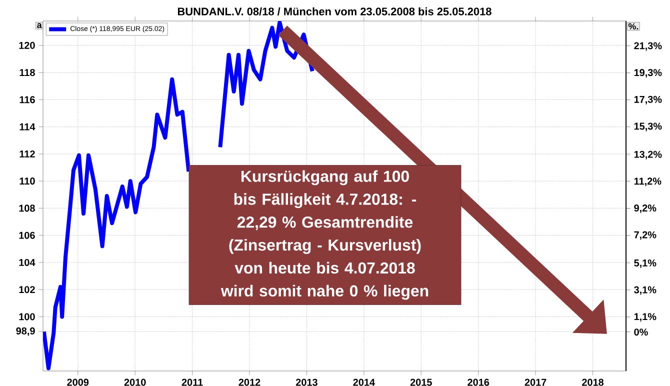 This screenshot has height=386, width=670. Describe the element at coordinates (645, 290) in the screenshot. I see `y2-tick-label: 3,1%` at that location.